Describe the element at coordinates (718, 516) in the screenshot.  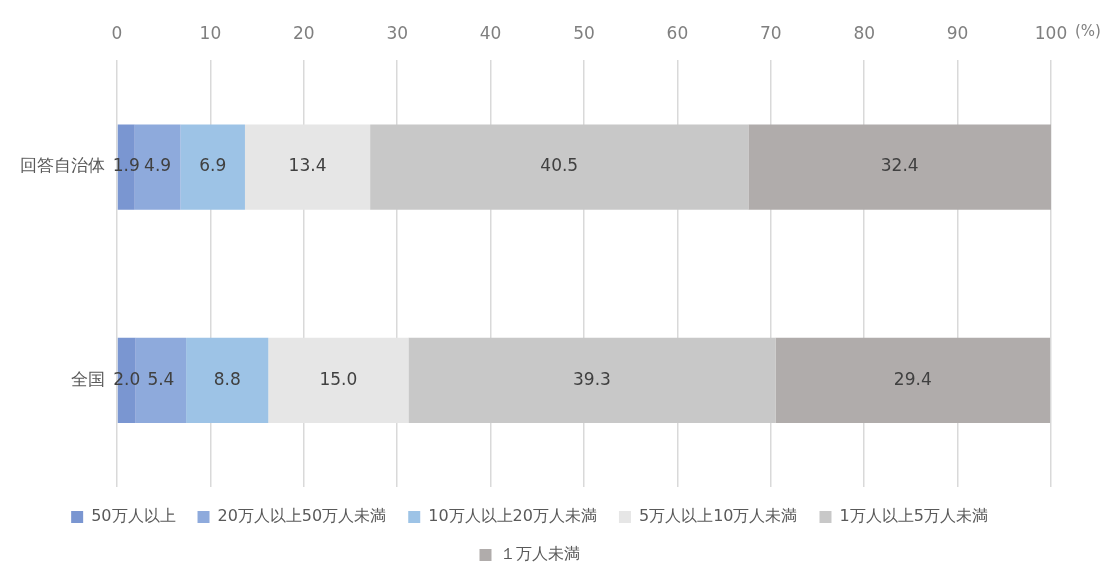
I see `legend-label: 5万人以上10万人未満` at that location.